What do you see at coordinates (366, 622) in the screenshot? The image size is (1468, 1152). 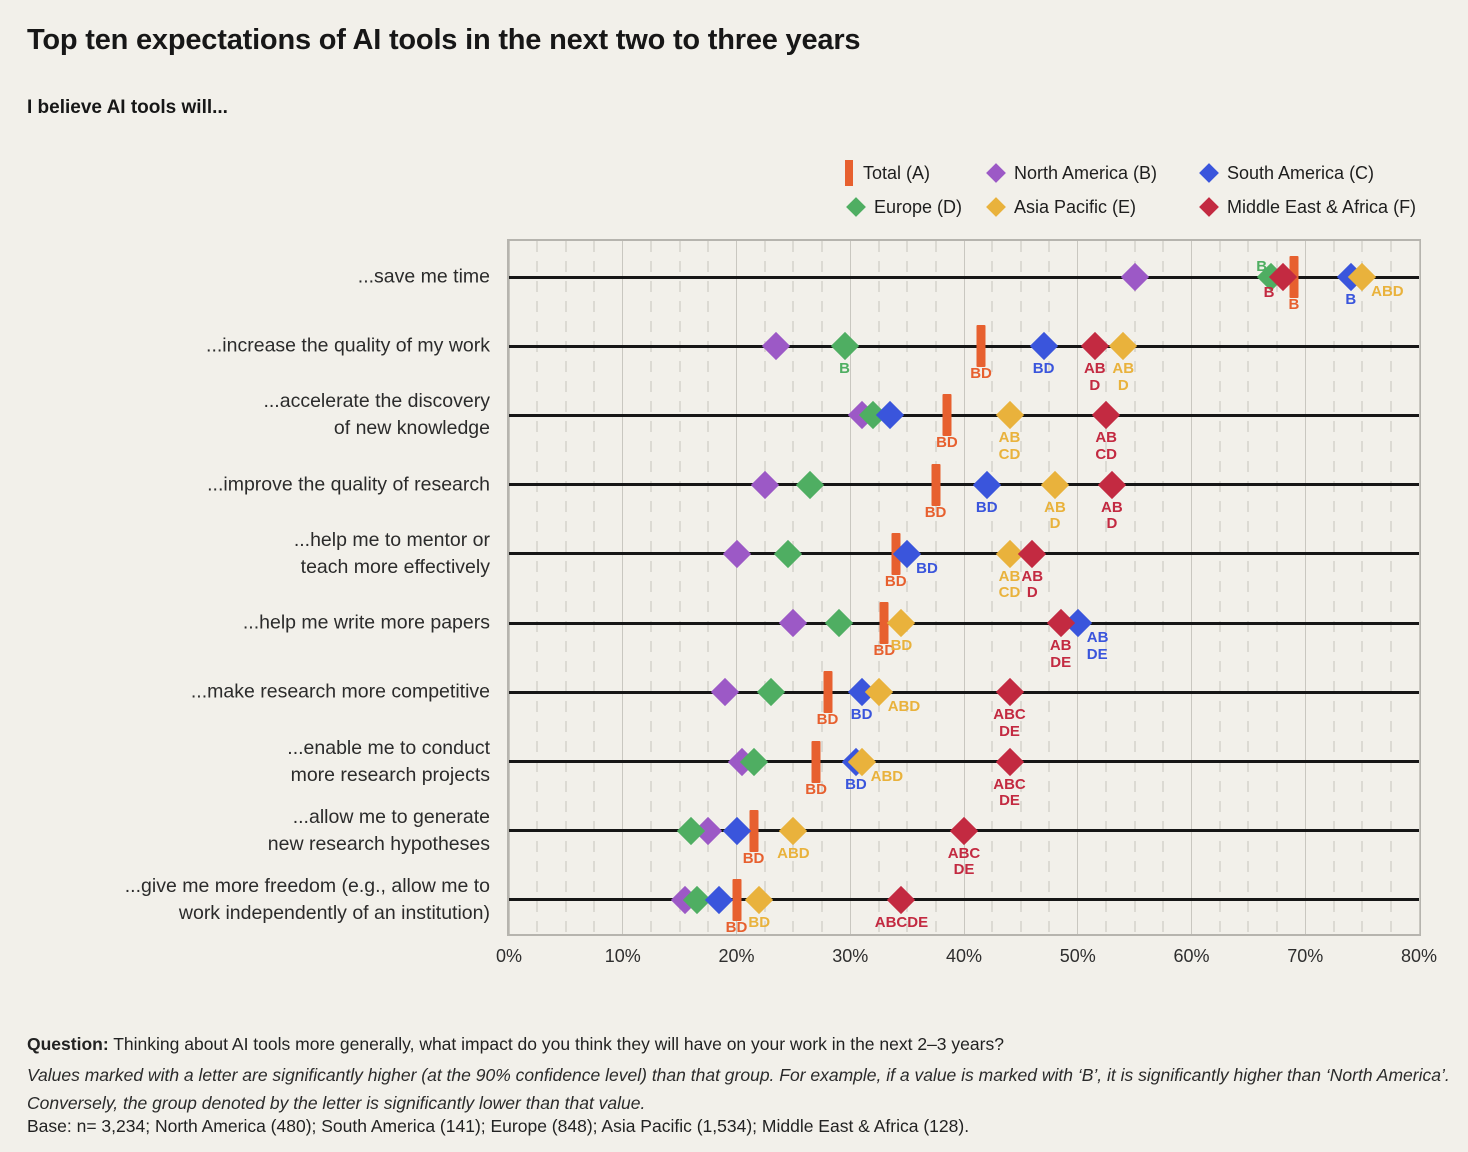 I see `category-label: ...help me write more papers` at bounding box center [366, 622].